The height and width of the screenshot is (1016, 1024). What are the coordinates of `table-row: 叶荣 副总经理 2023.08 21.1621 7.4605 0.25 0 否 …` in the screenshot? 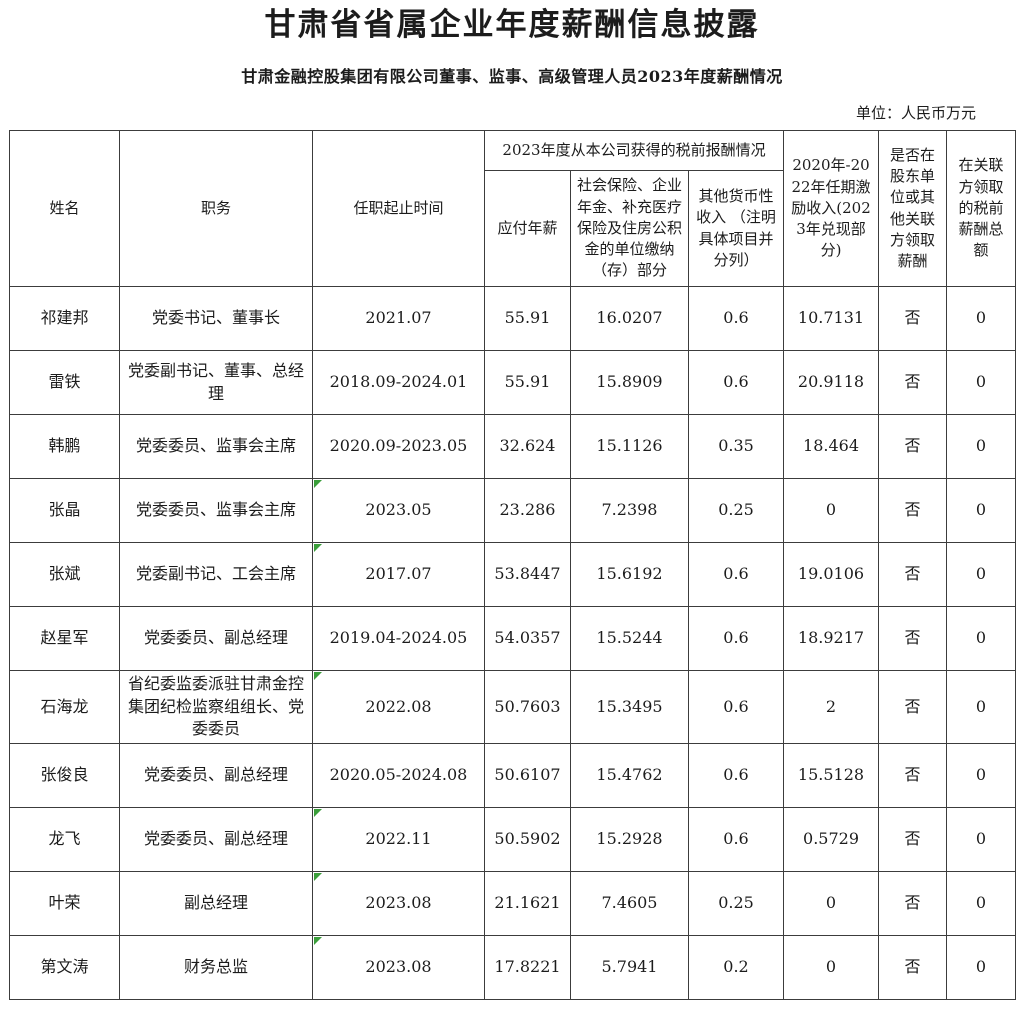 It's located at (513, 904).